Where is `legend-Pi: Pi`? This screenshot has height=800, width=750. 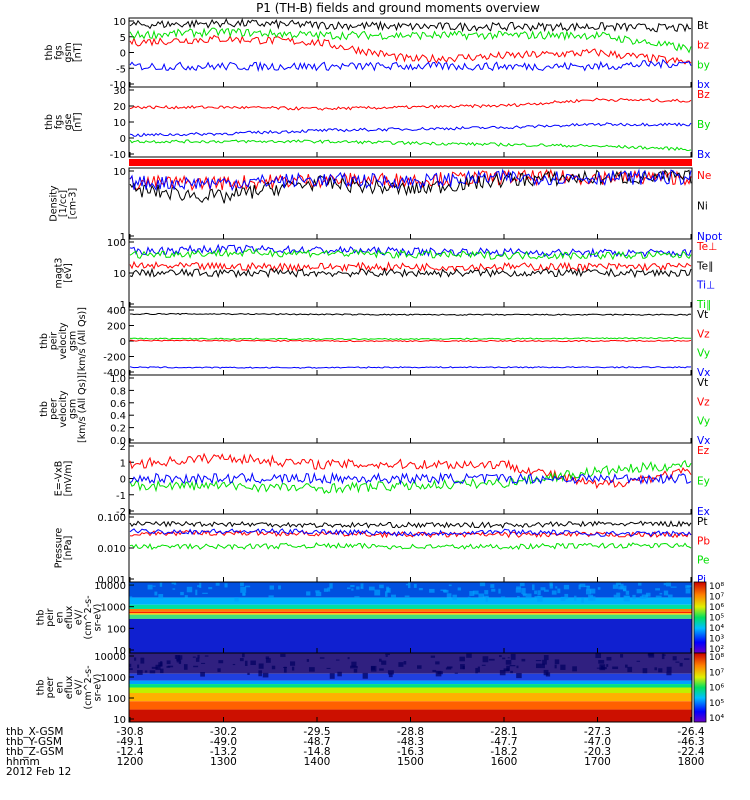
legend-Pi: Pi is located at coordinates (701, 580).